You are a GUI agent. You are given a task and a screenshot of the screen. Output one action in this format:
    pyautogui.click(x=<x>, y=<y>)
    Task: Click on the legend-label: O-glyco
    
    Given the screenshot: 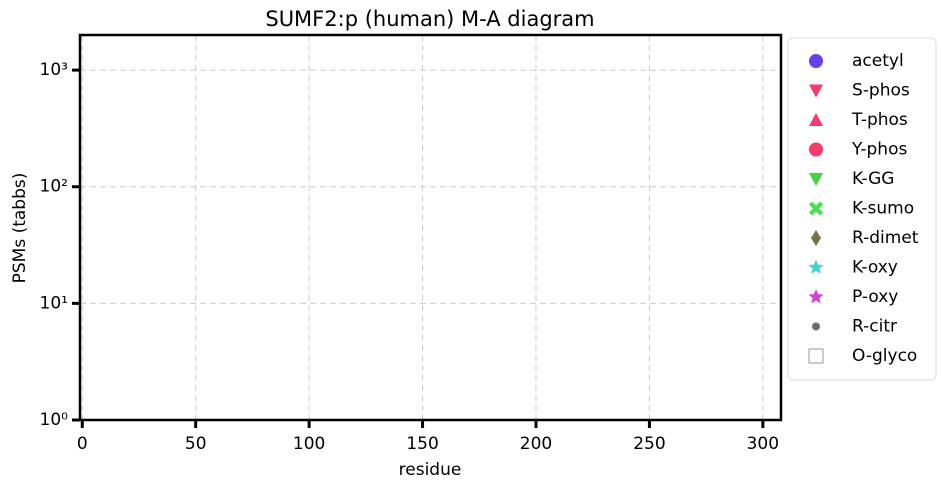 What is the action you would take?
    pyautogui.click(x=884, y=356)
    